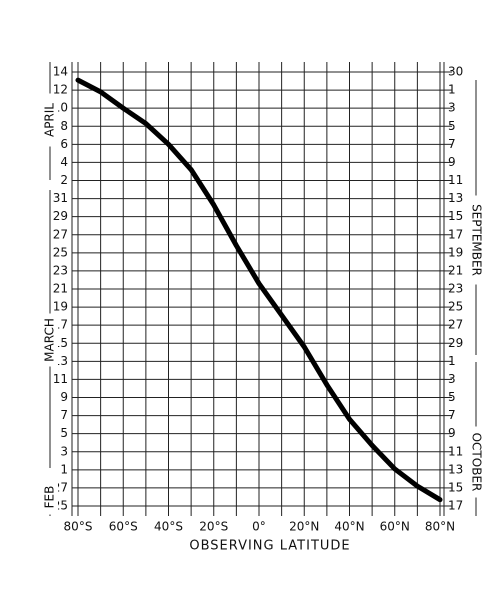  I want to click on month-label: FEB, so click(50, 497).